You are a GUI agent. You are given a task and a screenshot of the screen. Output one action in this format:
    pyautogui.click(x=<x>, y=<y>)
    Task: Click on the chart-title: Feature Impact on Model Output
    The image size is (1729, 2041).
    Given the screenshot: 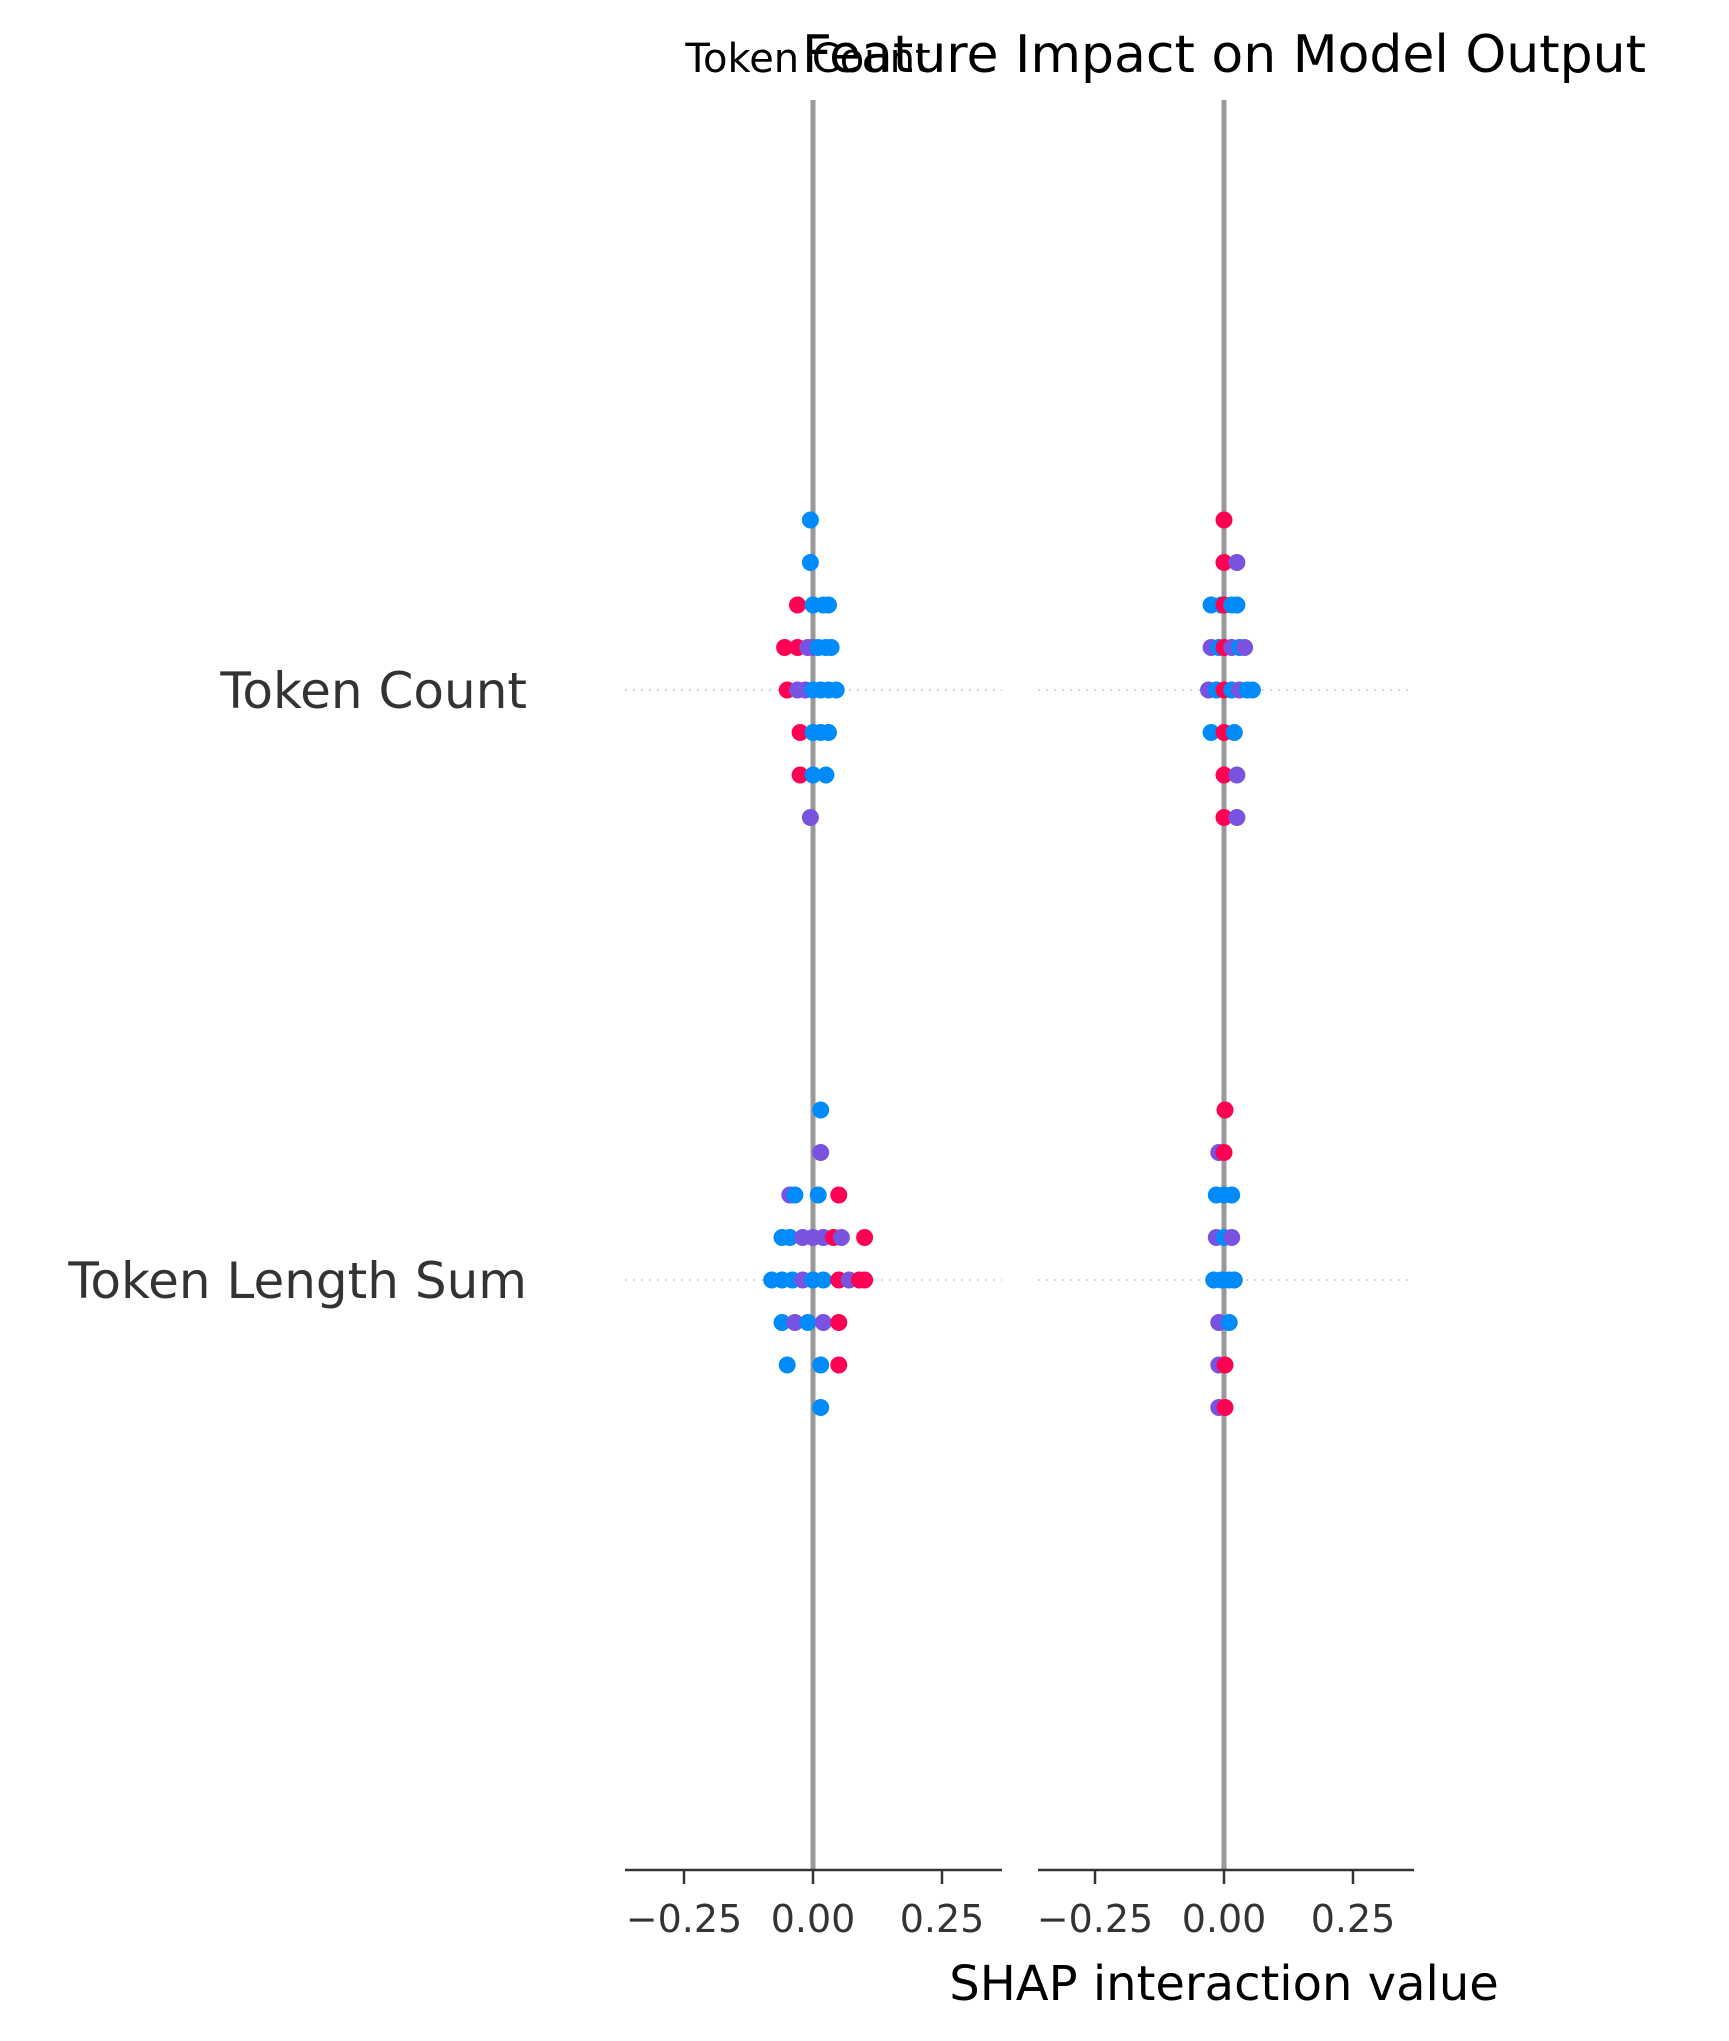 What is the action you would take?
    pyautogui.click(x=1224, y=55)
    